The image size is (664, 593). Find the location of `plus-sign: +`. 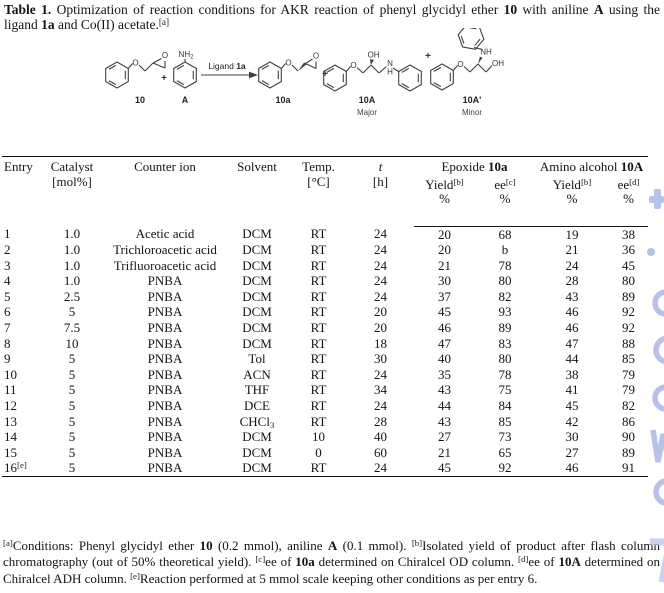

plus-sign: + is located at coordinates (428, 56).